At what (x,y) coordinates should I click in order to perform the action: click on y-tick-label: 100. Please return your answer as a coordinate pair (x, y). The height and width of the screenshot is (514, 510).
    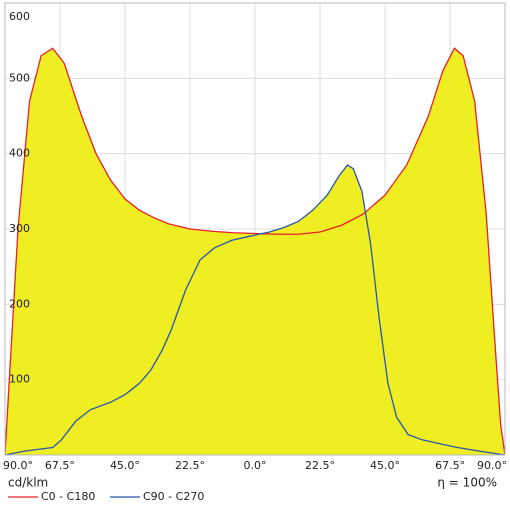
    Looking at the image, I should click on (19, 379).